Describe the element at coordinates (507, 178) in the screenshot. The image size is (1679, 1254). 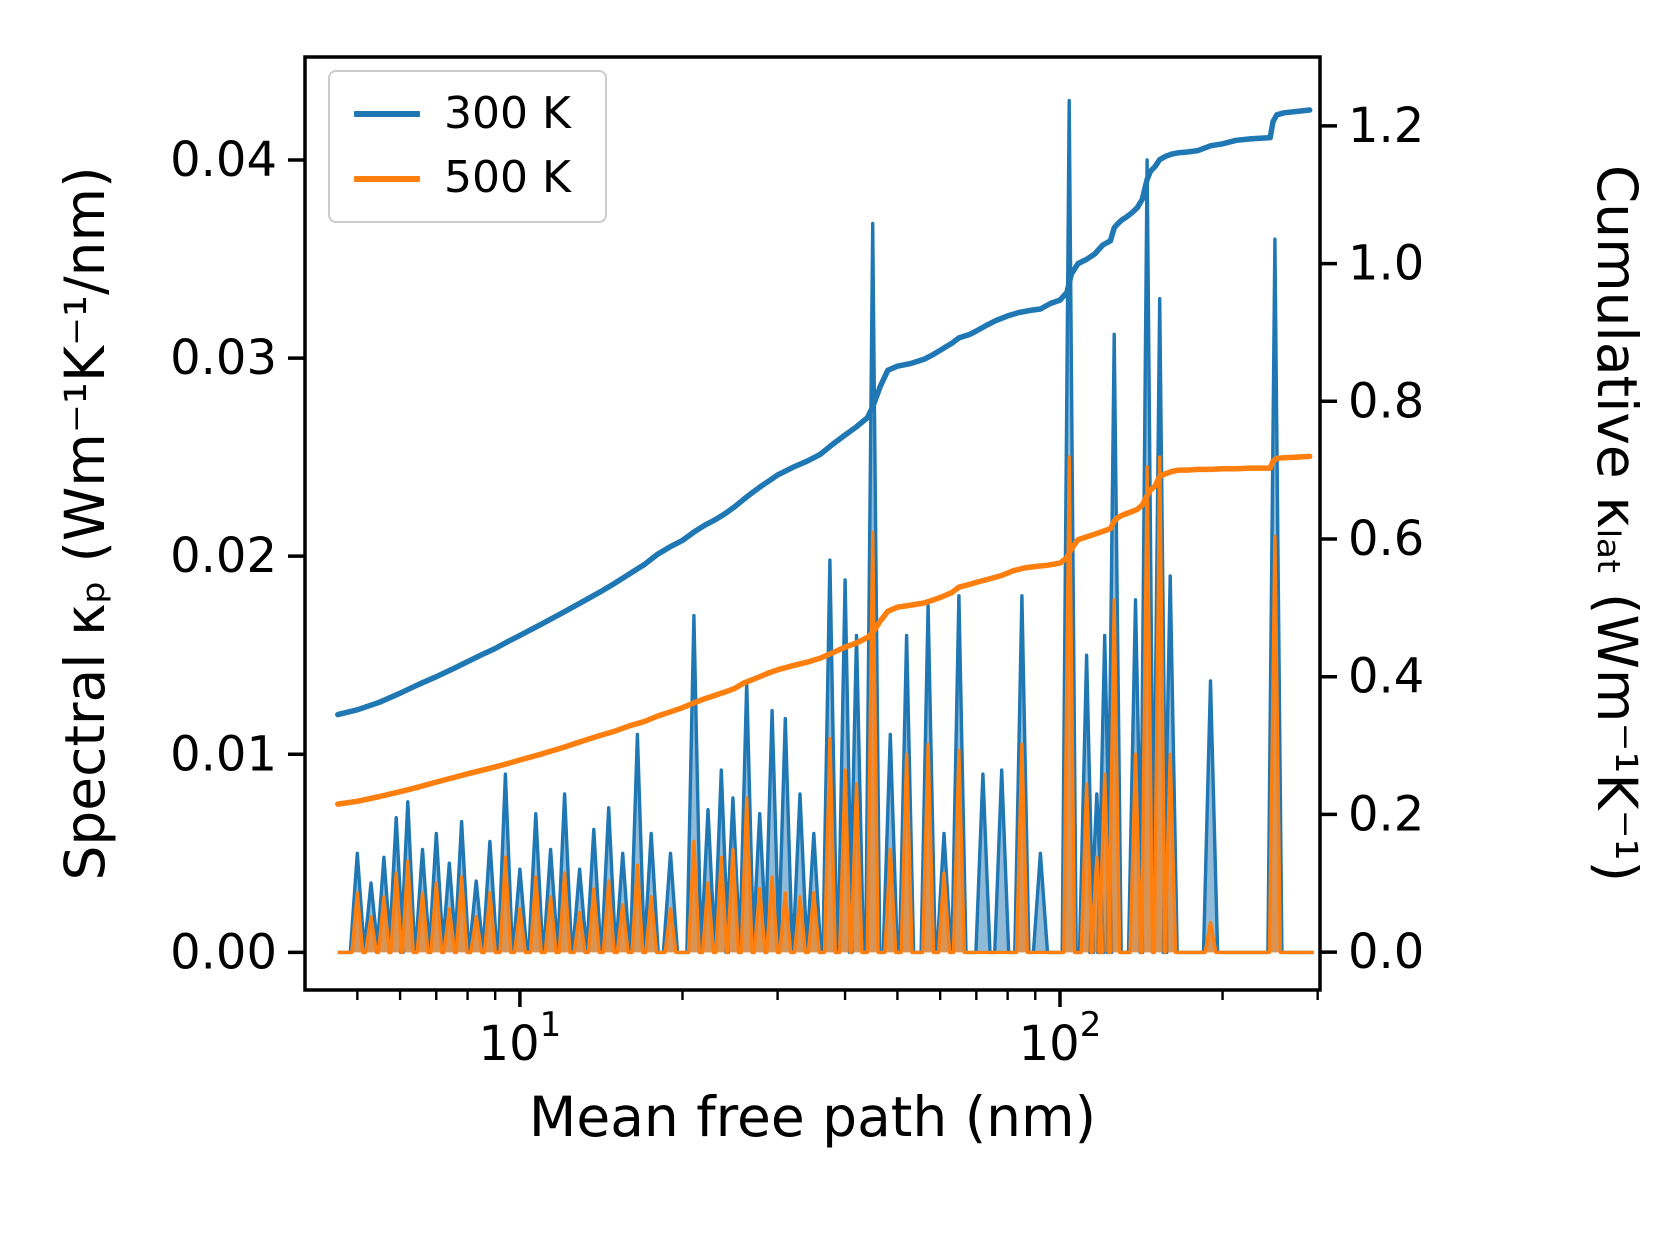
I see `legend-label-500k: 500 K` at that location.